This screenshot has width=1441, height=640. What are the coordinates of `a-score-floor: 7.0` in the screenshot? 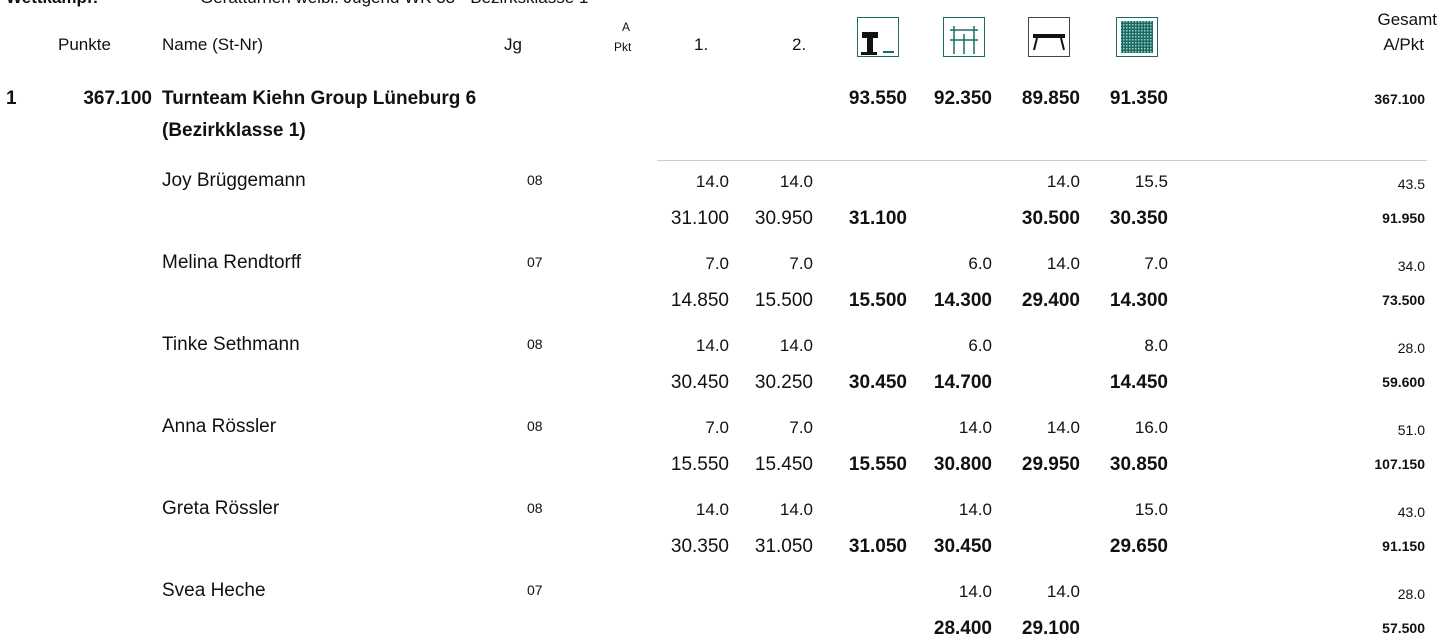 It's located at (1156, 263).